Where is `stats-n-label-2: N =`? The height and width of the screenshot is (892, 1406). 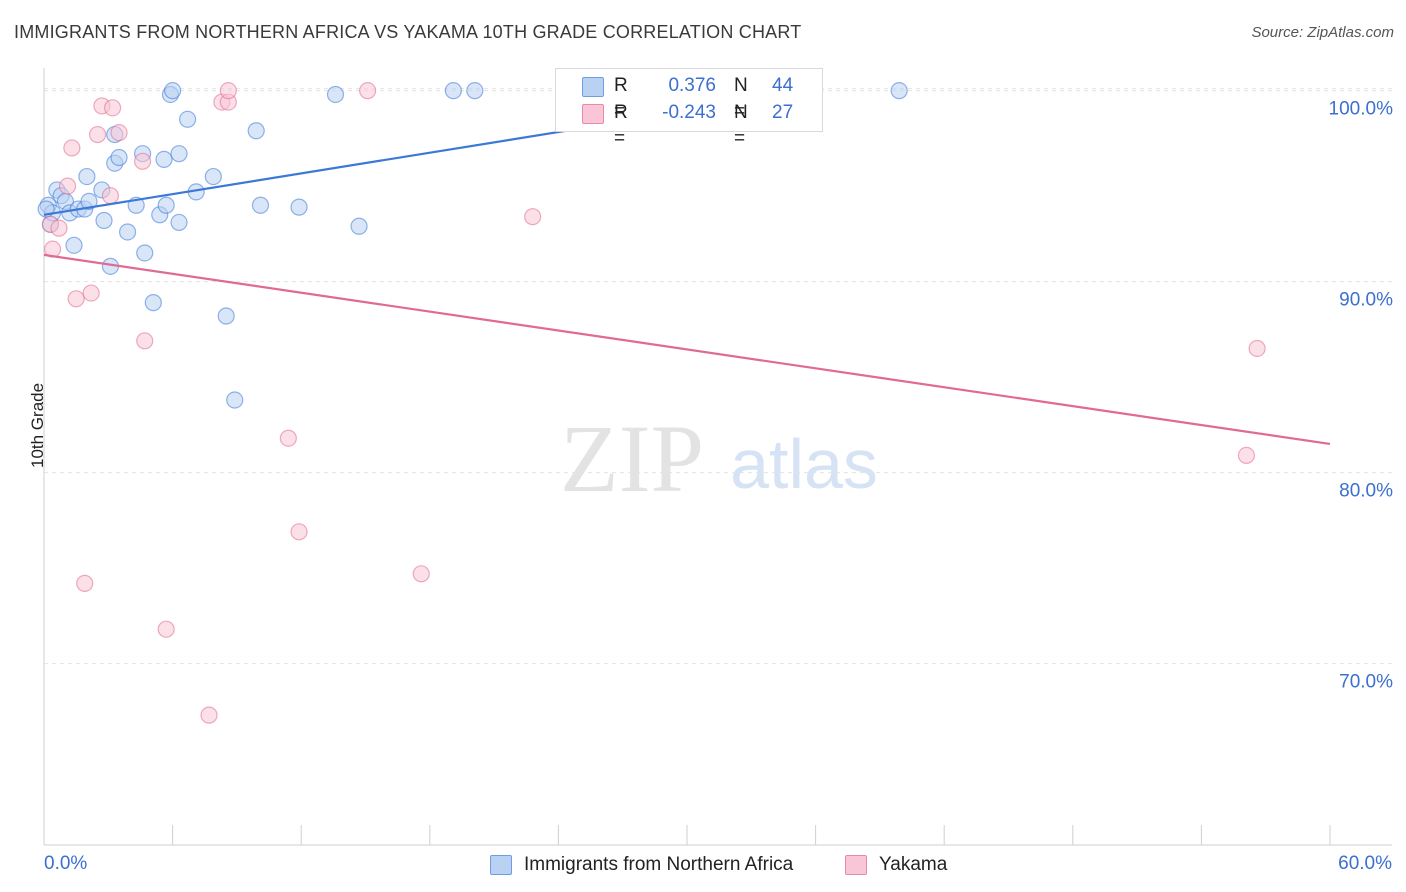
stats-n-label-2: N = is located at coordinates (741, 125).